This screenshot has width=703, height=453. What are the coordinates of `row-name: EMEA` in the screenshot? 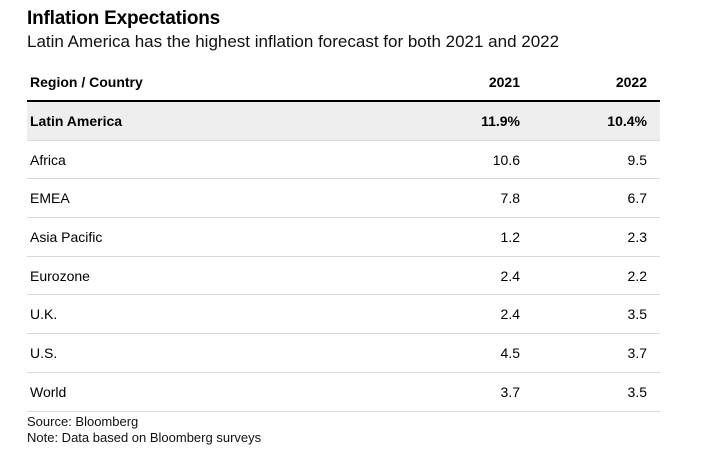 It's located at (50, 198).